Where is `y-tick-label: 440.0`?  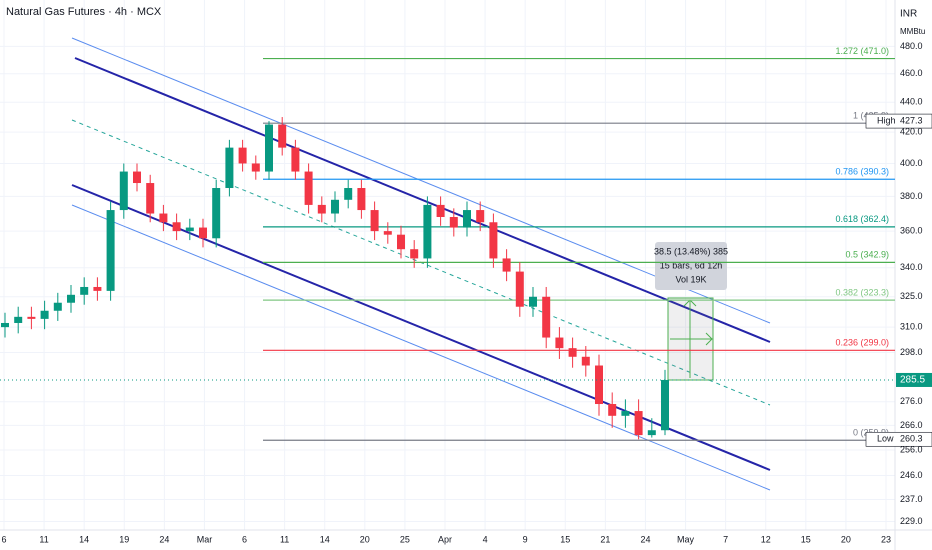 y-tick-label: 440.0 is located at coordinates (911, 102).